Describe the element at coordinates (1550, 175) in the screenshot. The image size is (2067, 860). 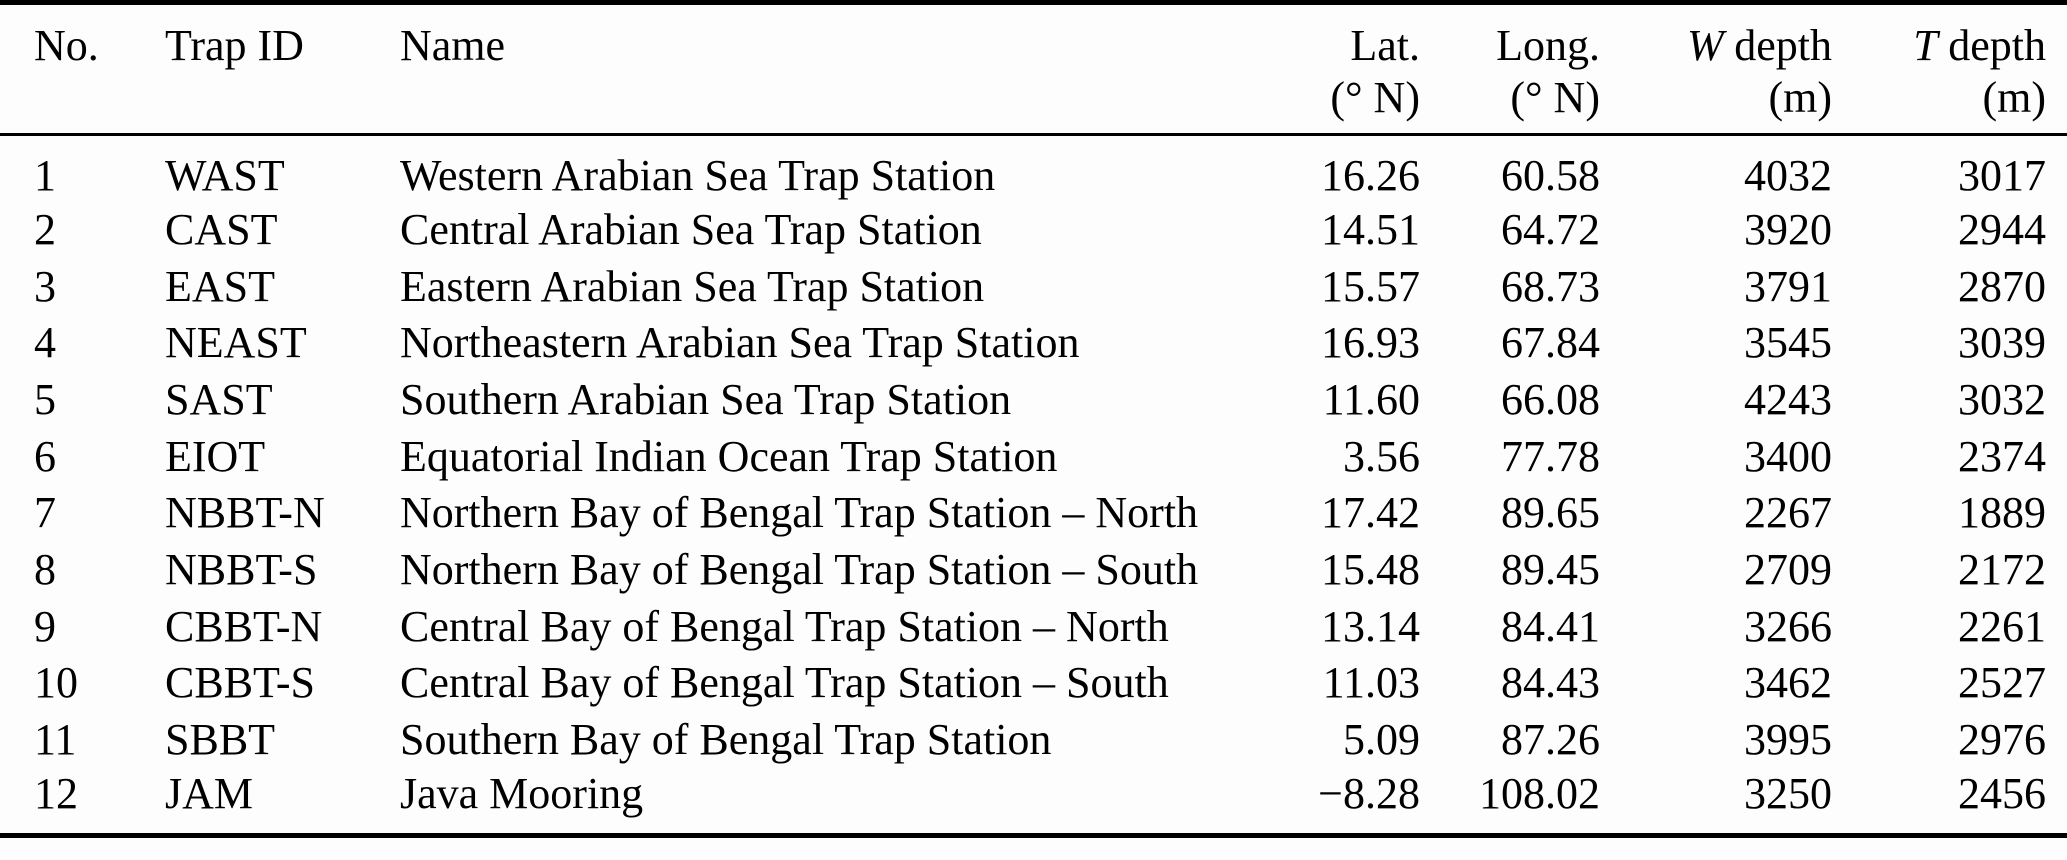
I see `cell-long: 60.58` at that location.